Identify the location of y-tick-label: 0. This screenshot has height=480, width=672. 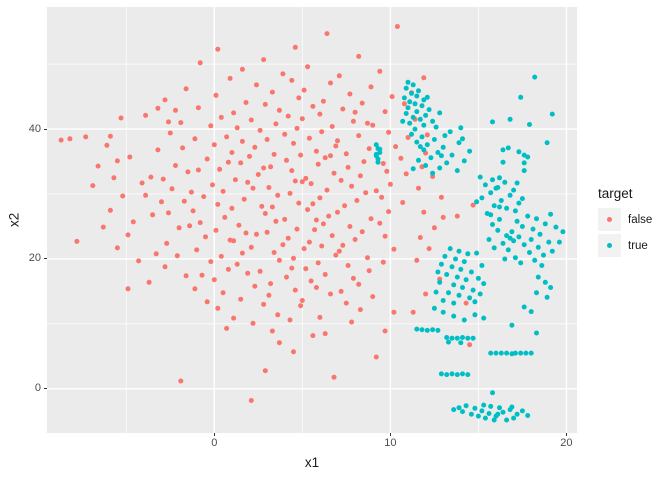
(37, 388).